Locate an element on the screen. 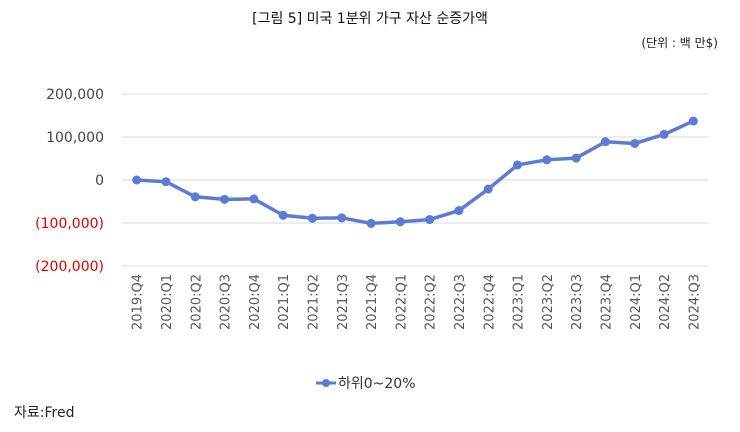 The image size is (740, 432). y-tick-label: 100,000 is located at coordinates (75, 138).